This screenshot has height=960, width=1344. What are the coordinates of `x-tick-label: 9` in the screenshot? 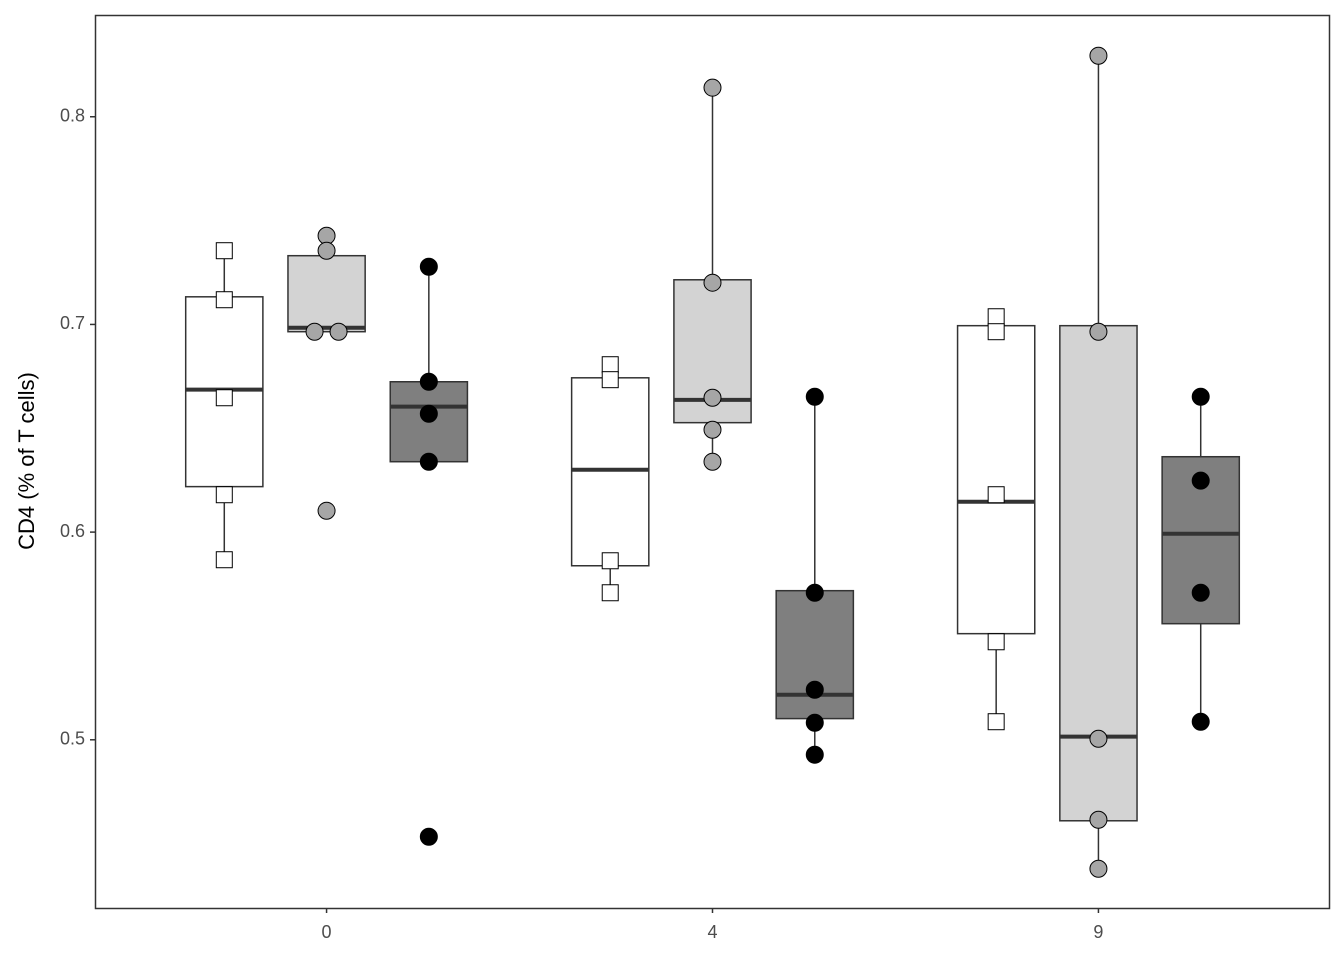 It's located at (1098, 932).